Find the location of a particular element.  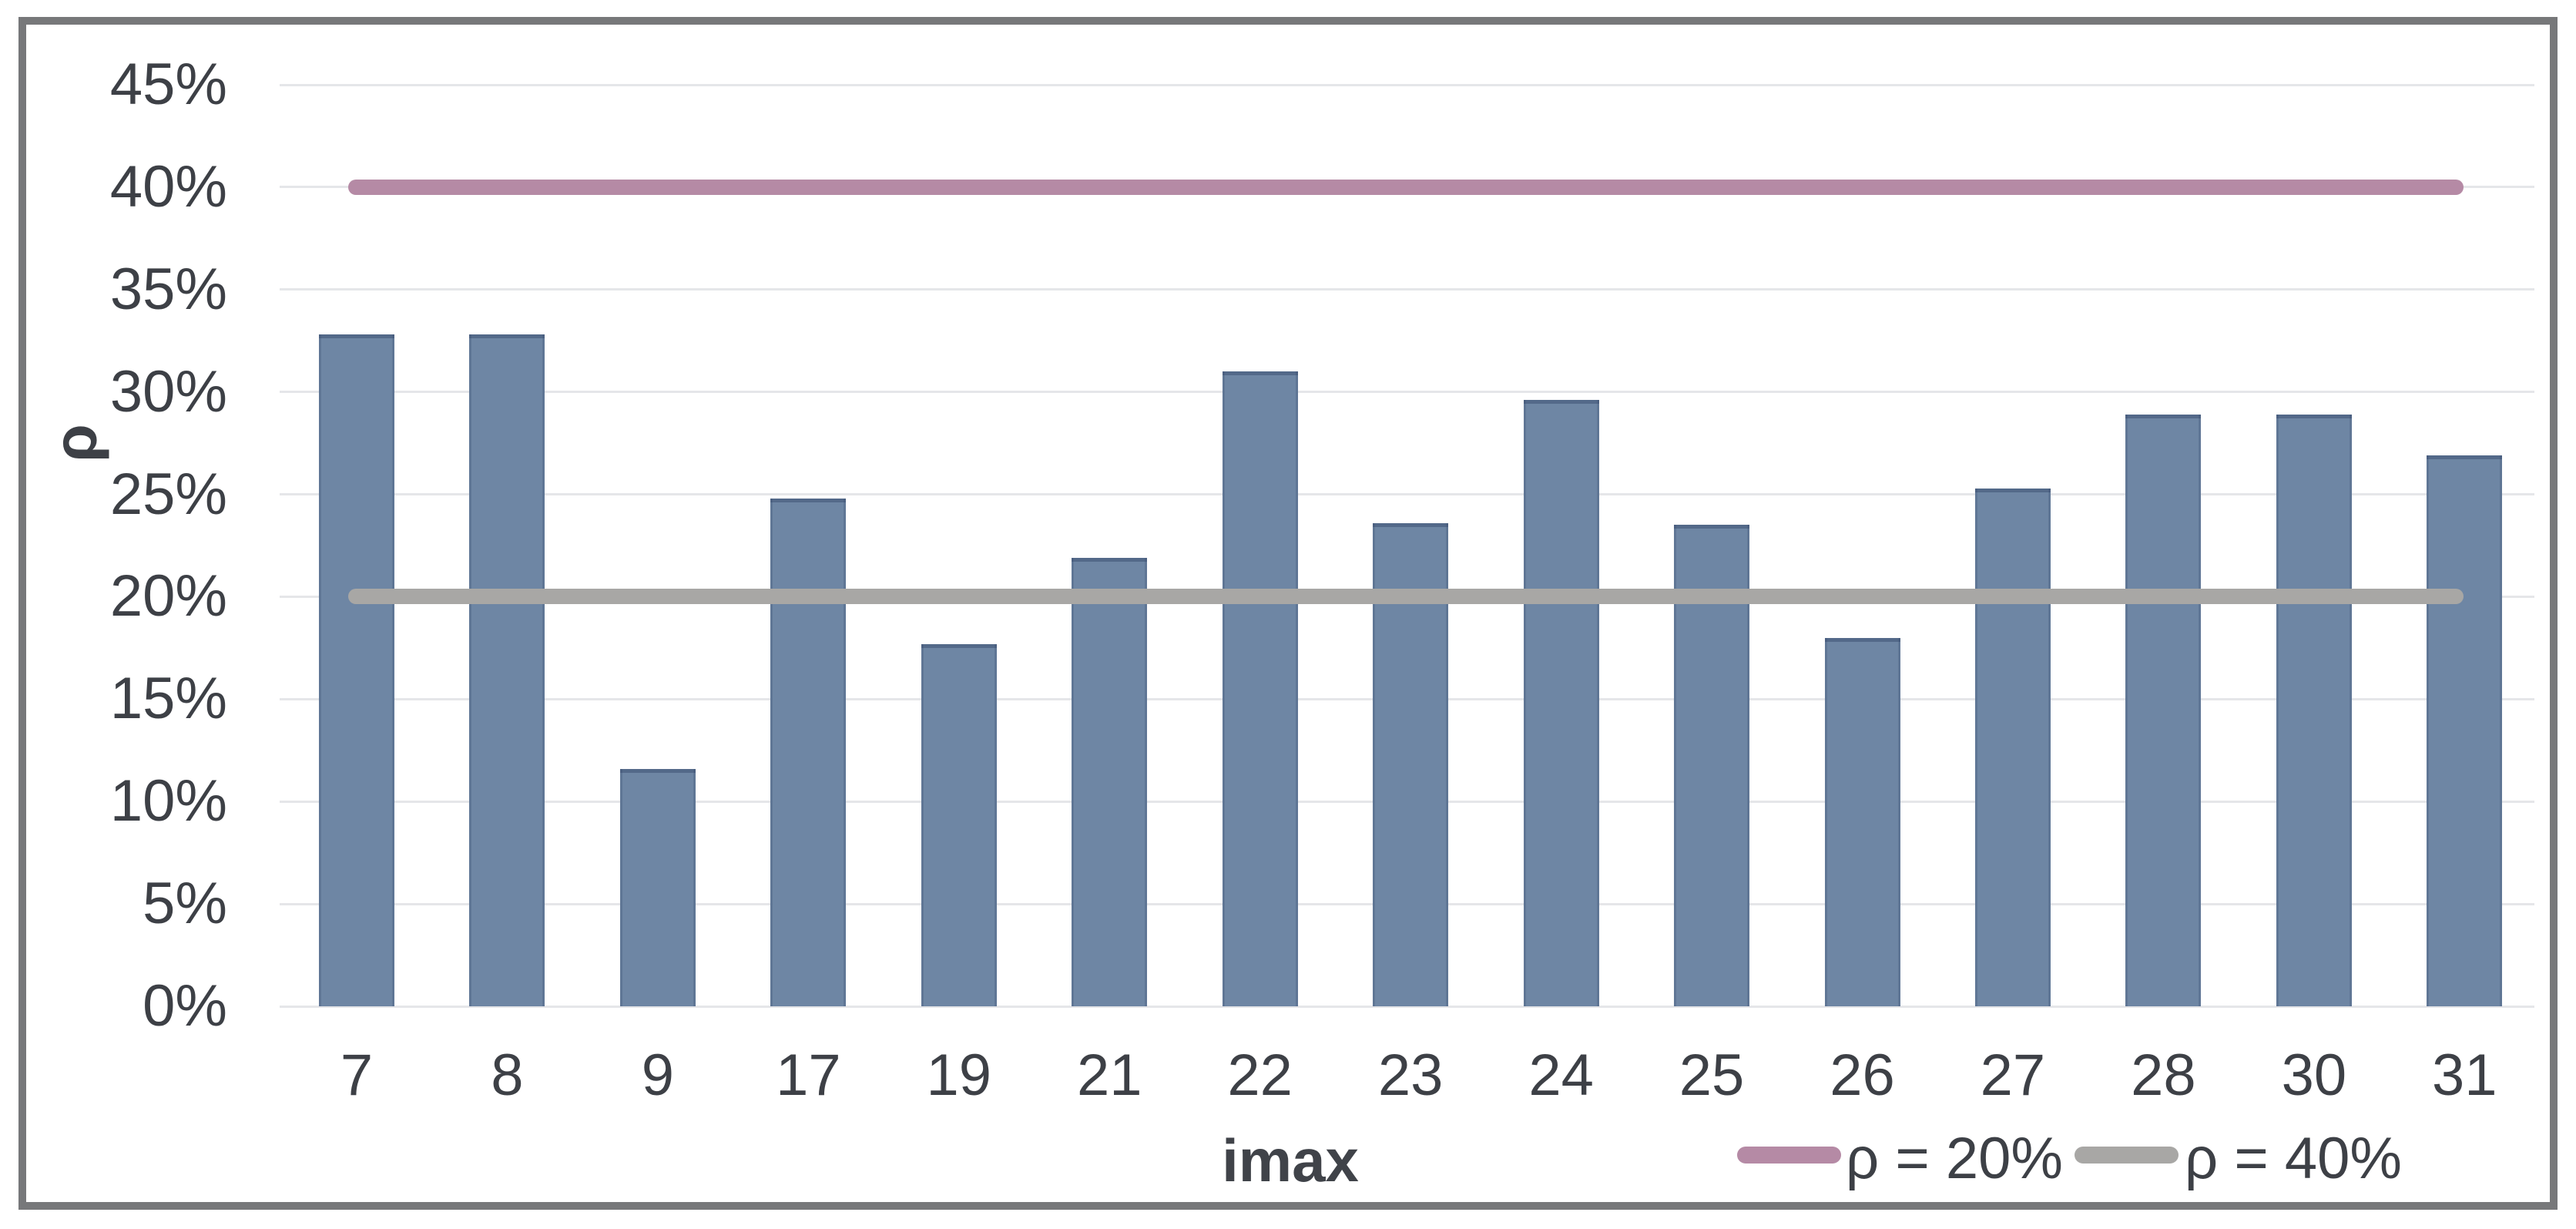

y-axis-tick-label: 15% is located at coordinates (168, 699).